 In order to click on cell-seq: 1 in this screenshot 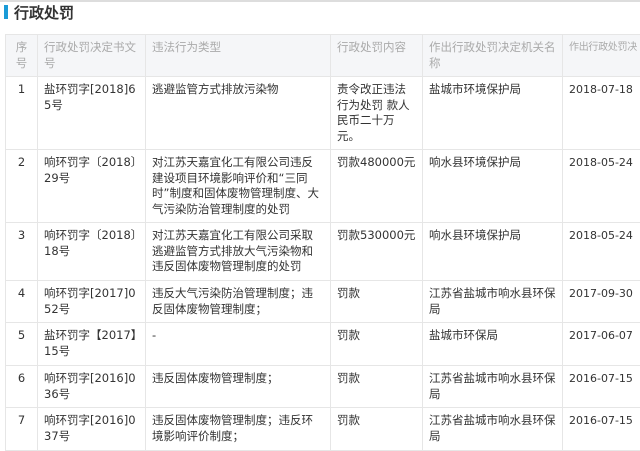, I will do `click(22, 113)`.